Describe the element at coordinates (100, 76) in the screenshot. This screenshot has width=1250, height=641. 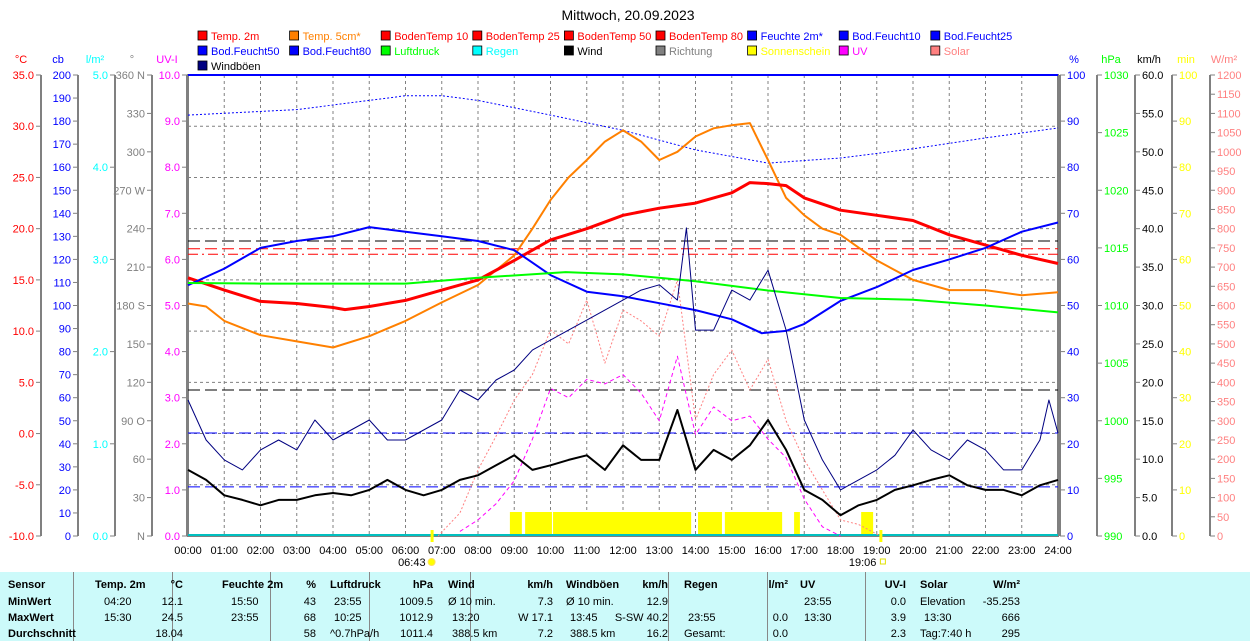
I see `axis-tick-label: 5.0` at that location.